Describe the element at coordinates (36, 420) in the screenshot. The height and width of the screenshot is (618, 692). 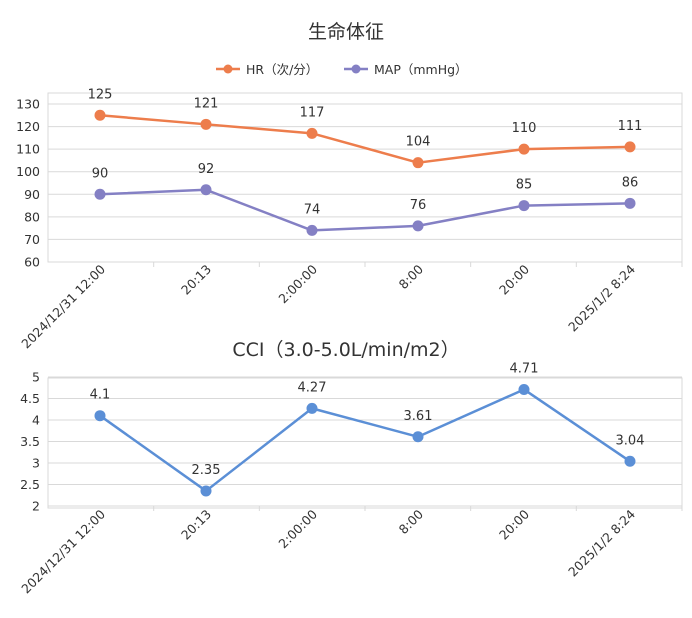
I see `chart-1-y-tick-label: 4` at that location.